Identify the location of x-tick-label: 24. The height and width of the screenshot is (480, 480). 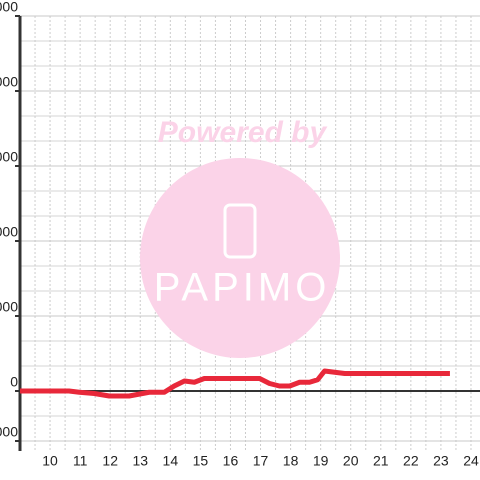
(471, 461).